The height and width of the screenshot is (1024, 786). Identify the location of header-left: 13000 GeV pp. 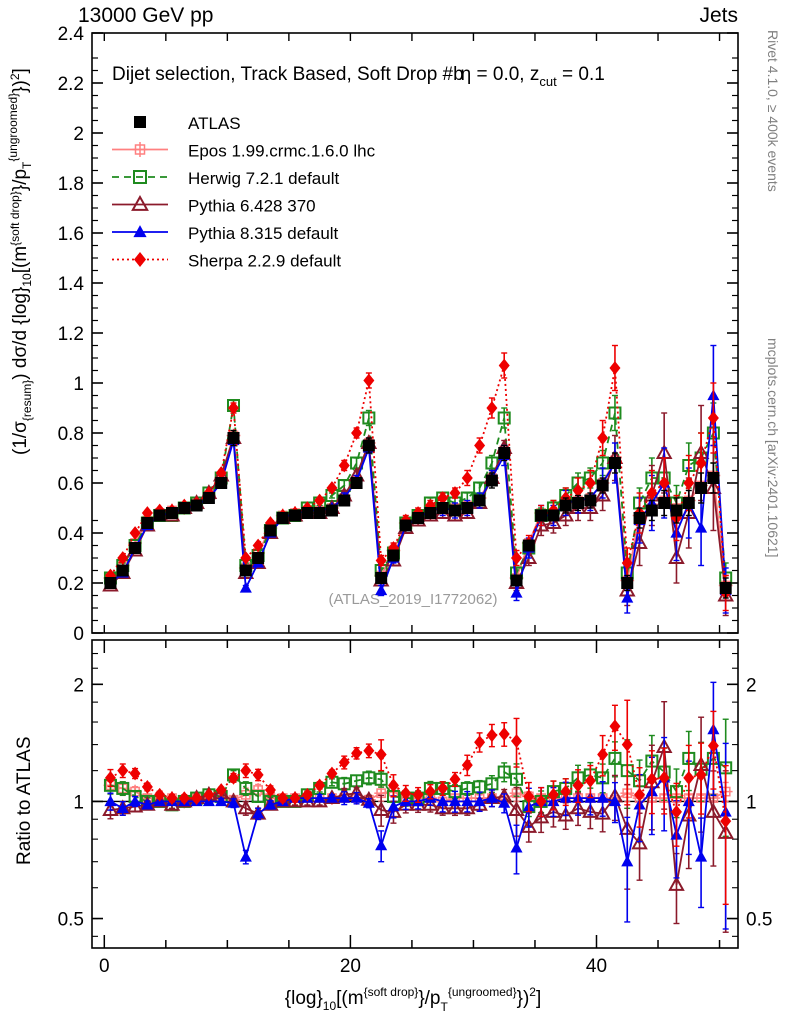
(145, 15).